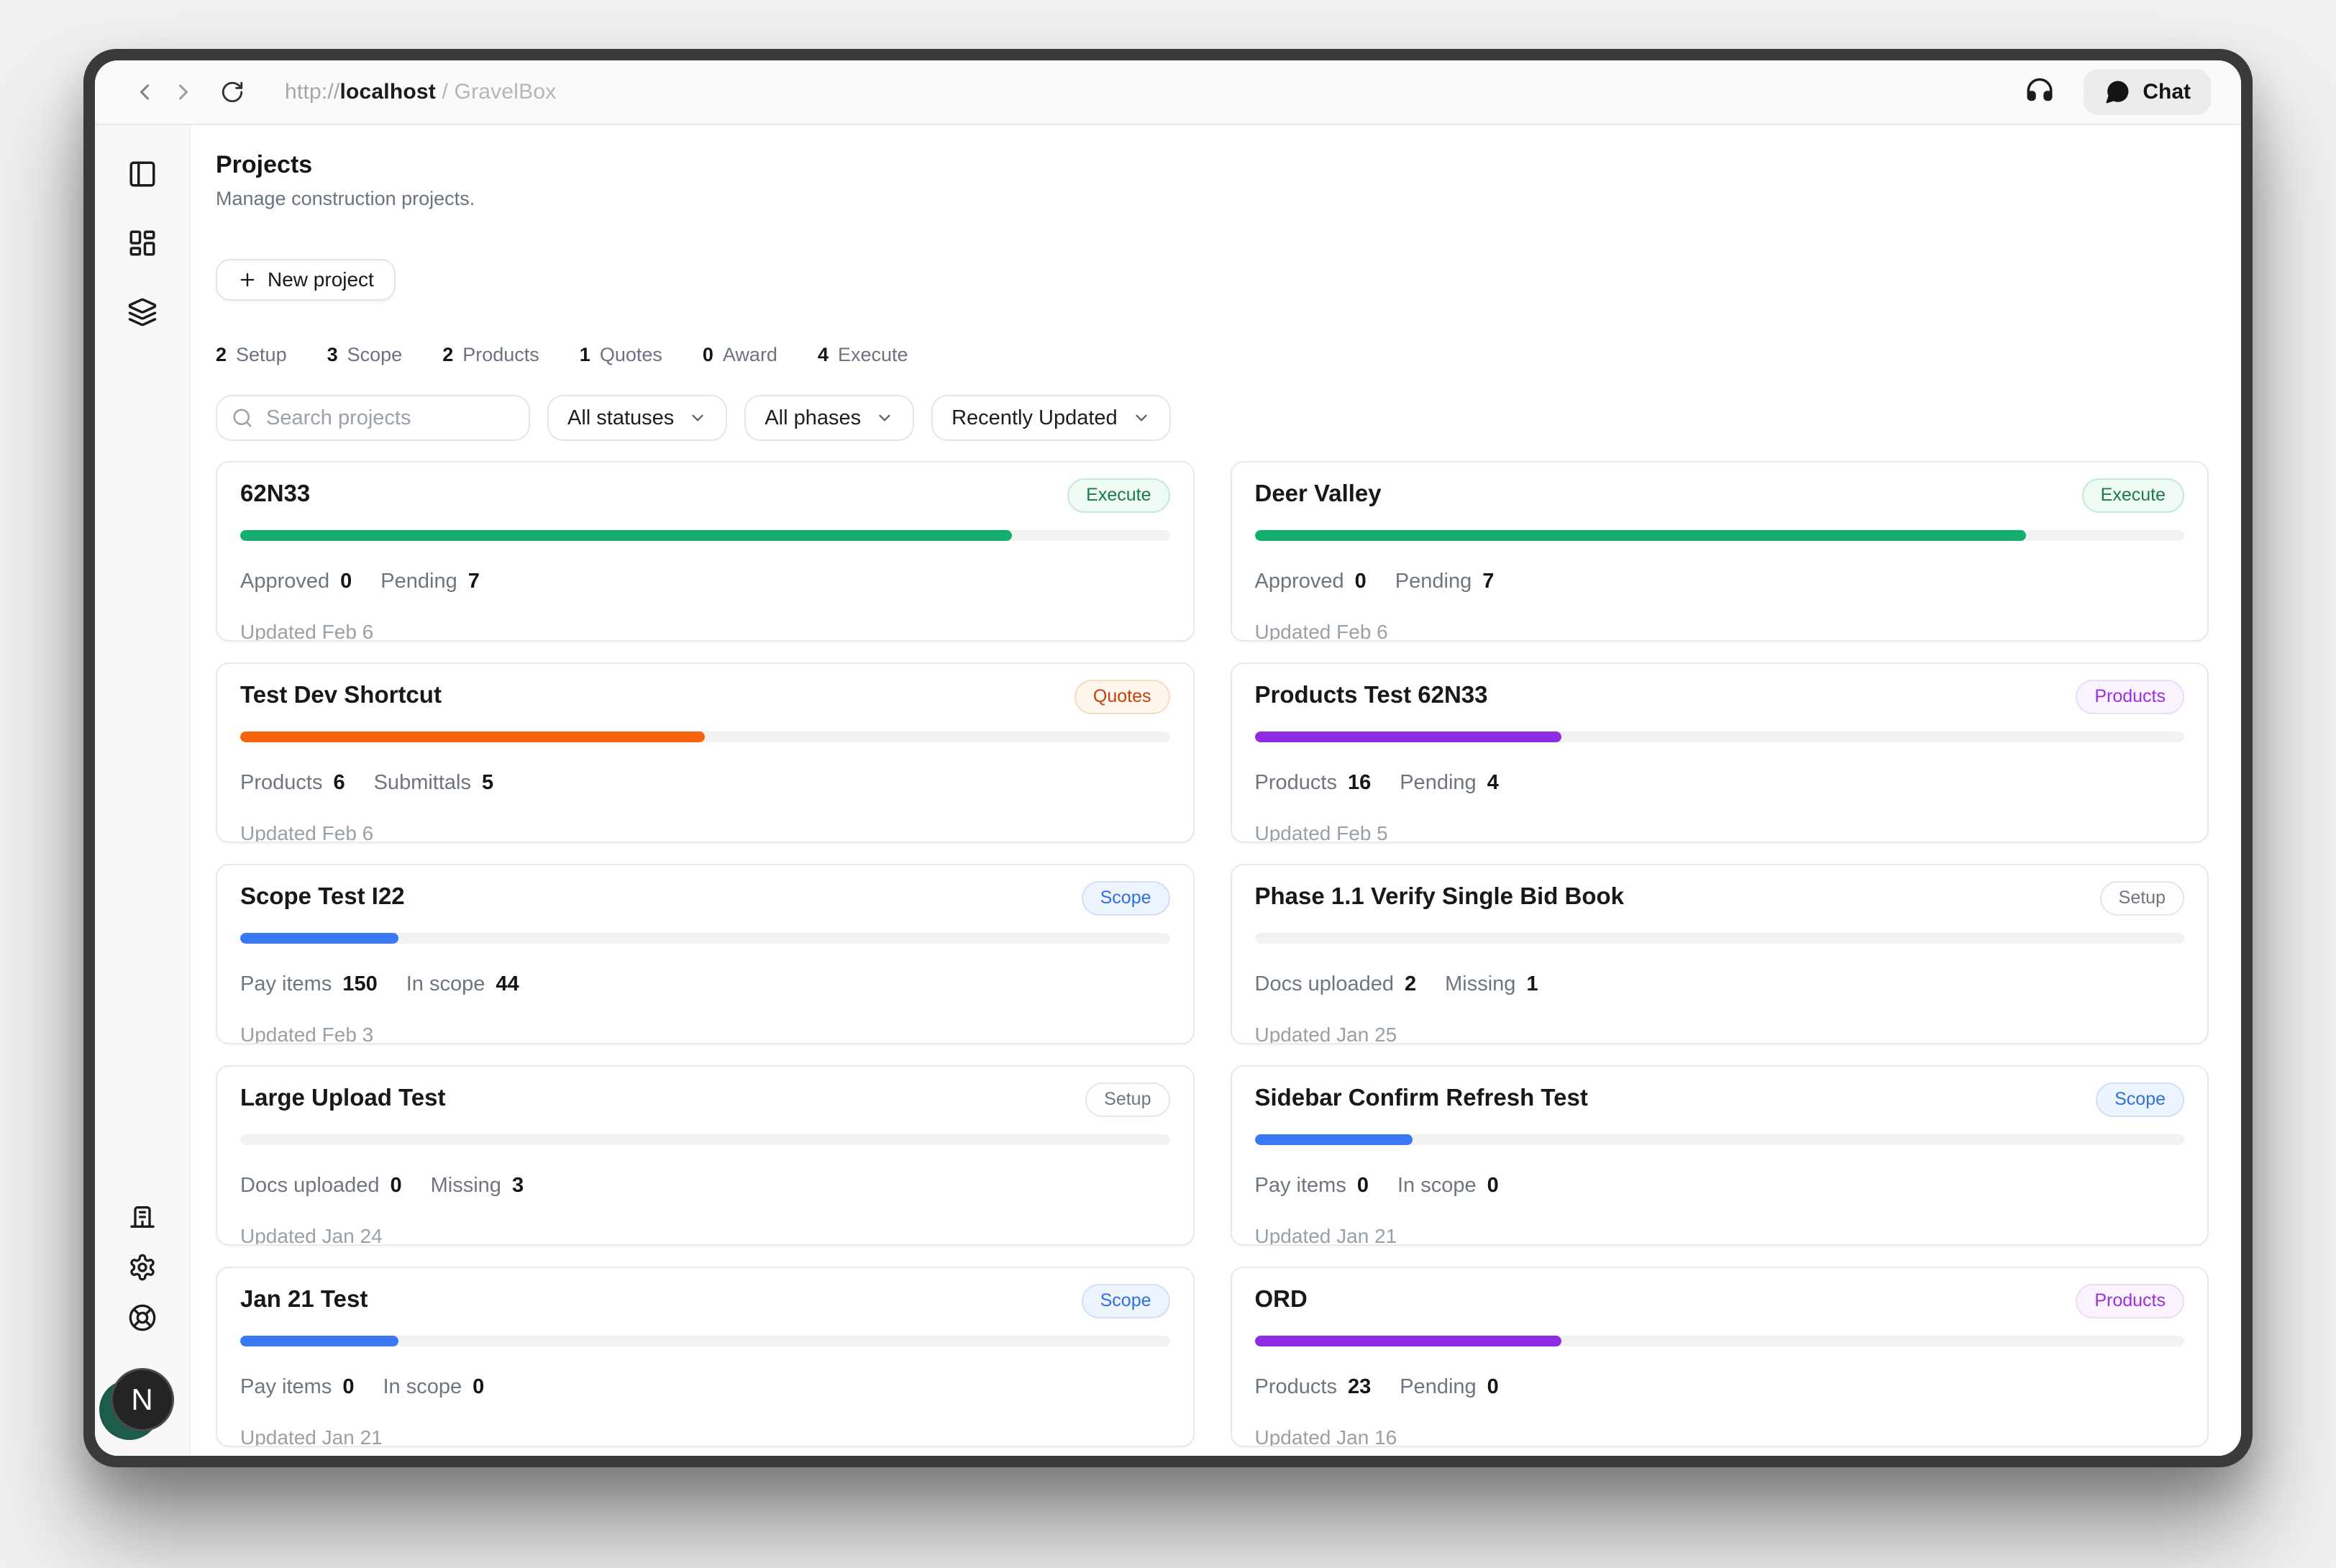 The image size is (2336, 1568). I want to click on search-icon, so click(243, 418).